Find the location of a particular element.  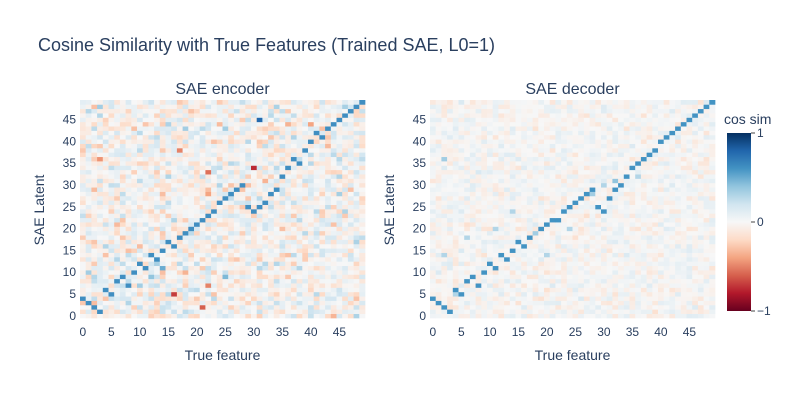

x-axis-label-encoder: True feature is located at coordinates (223, 355).